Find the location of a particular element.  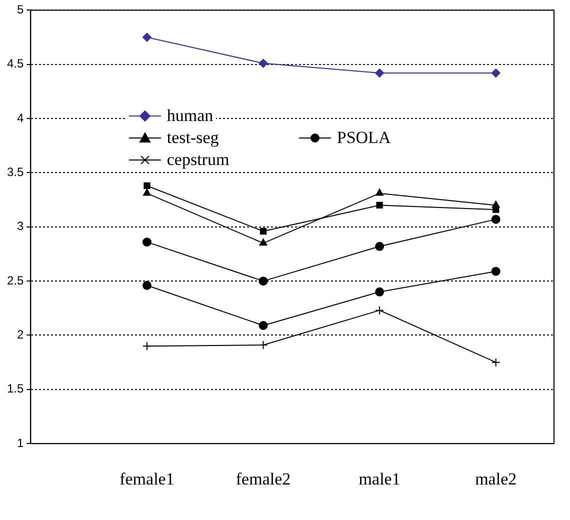

x-tick-label: male1 is located at coordinates (379, 478).